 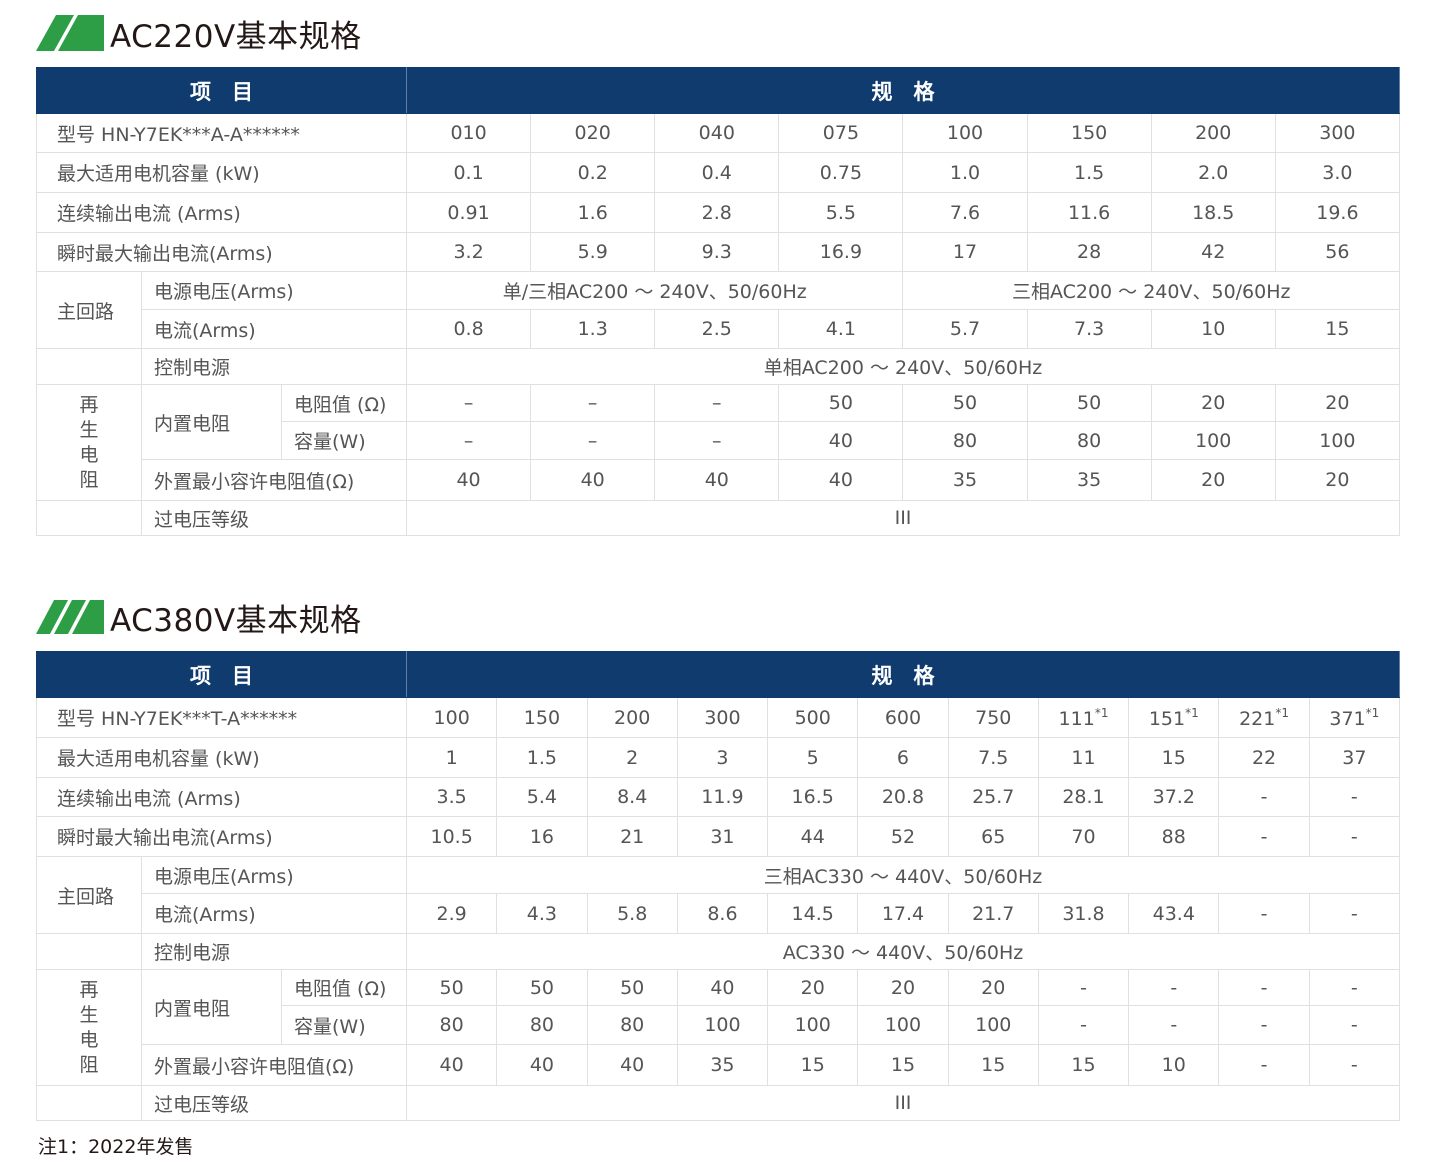 I want to click on value-cell: 14.5, so click(x=813, y=913).